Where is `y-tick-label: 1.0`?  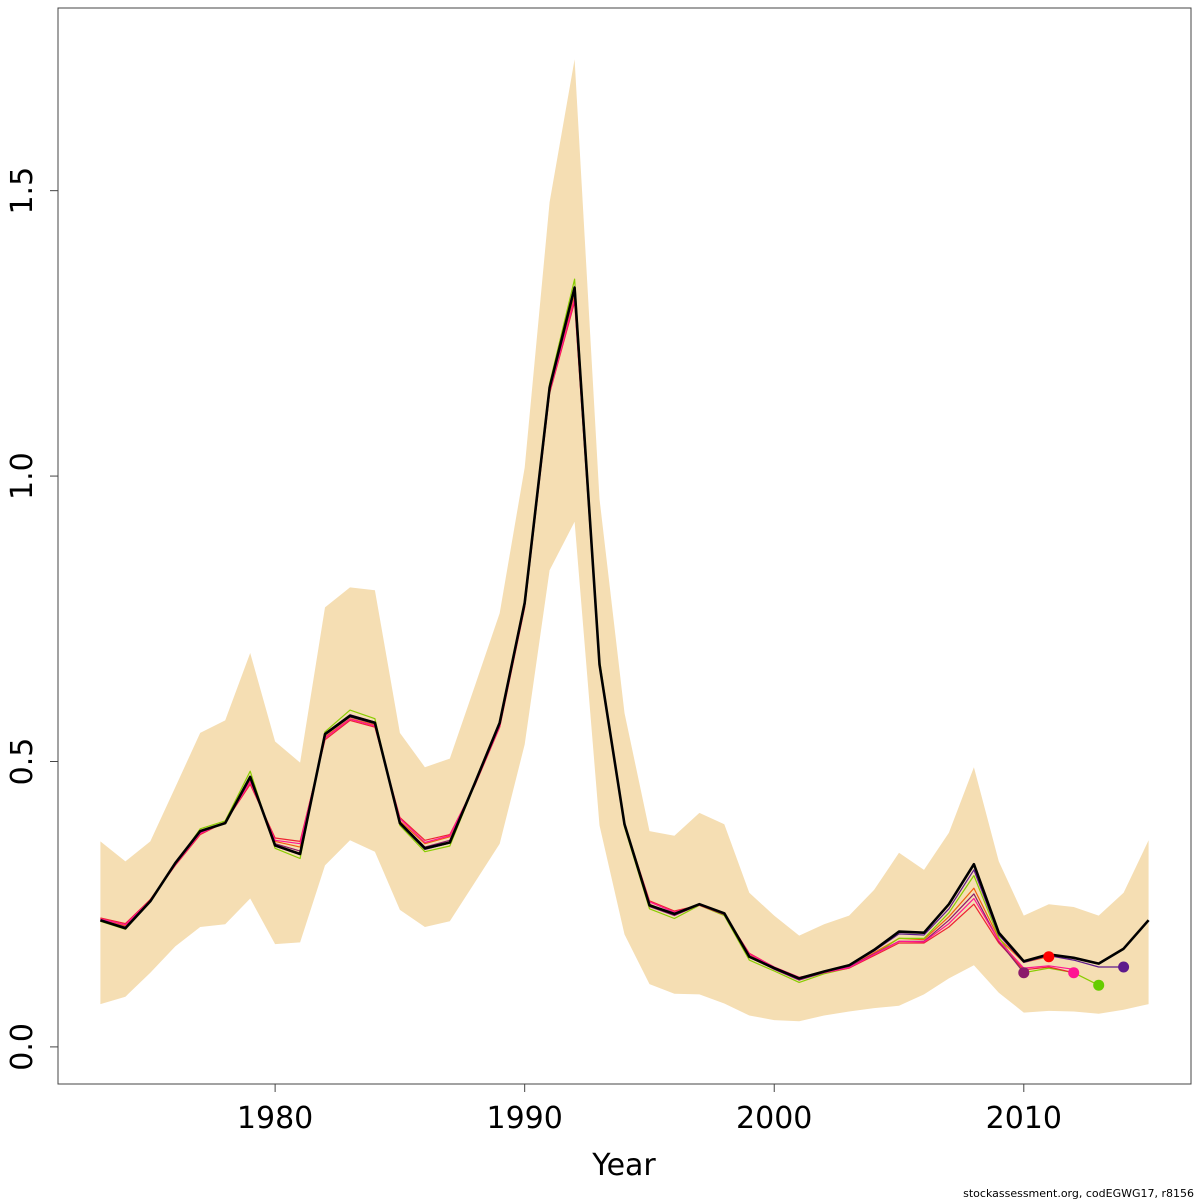
y-tick-label: 1.0 is located at coordinates (22, 476).